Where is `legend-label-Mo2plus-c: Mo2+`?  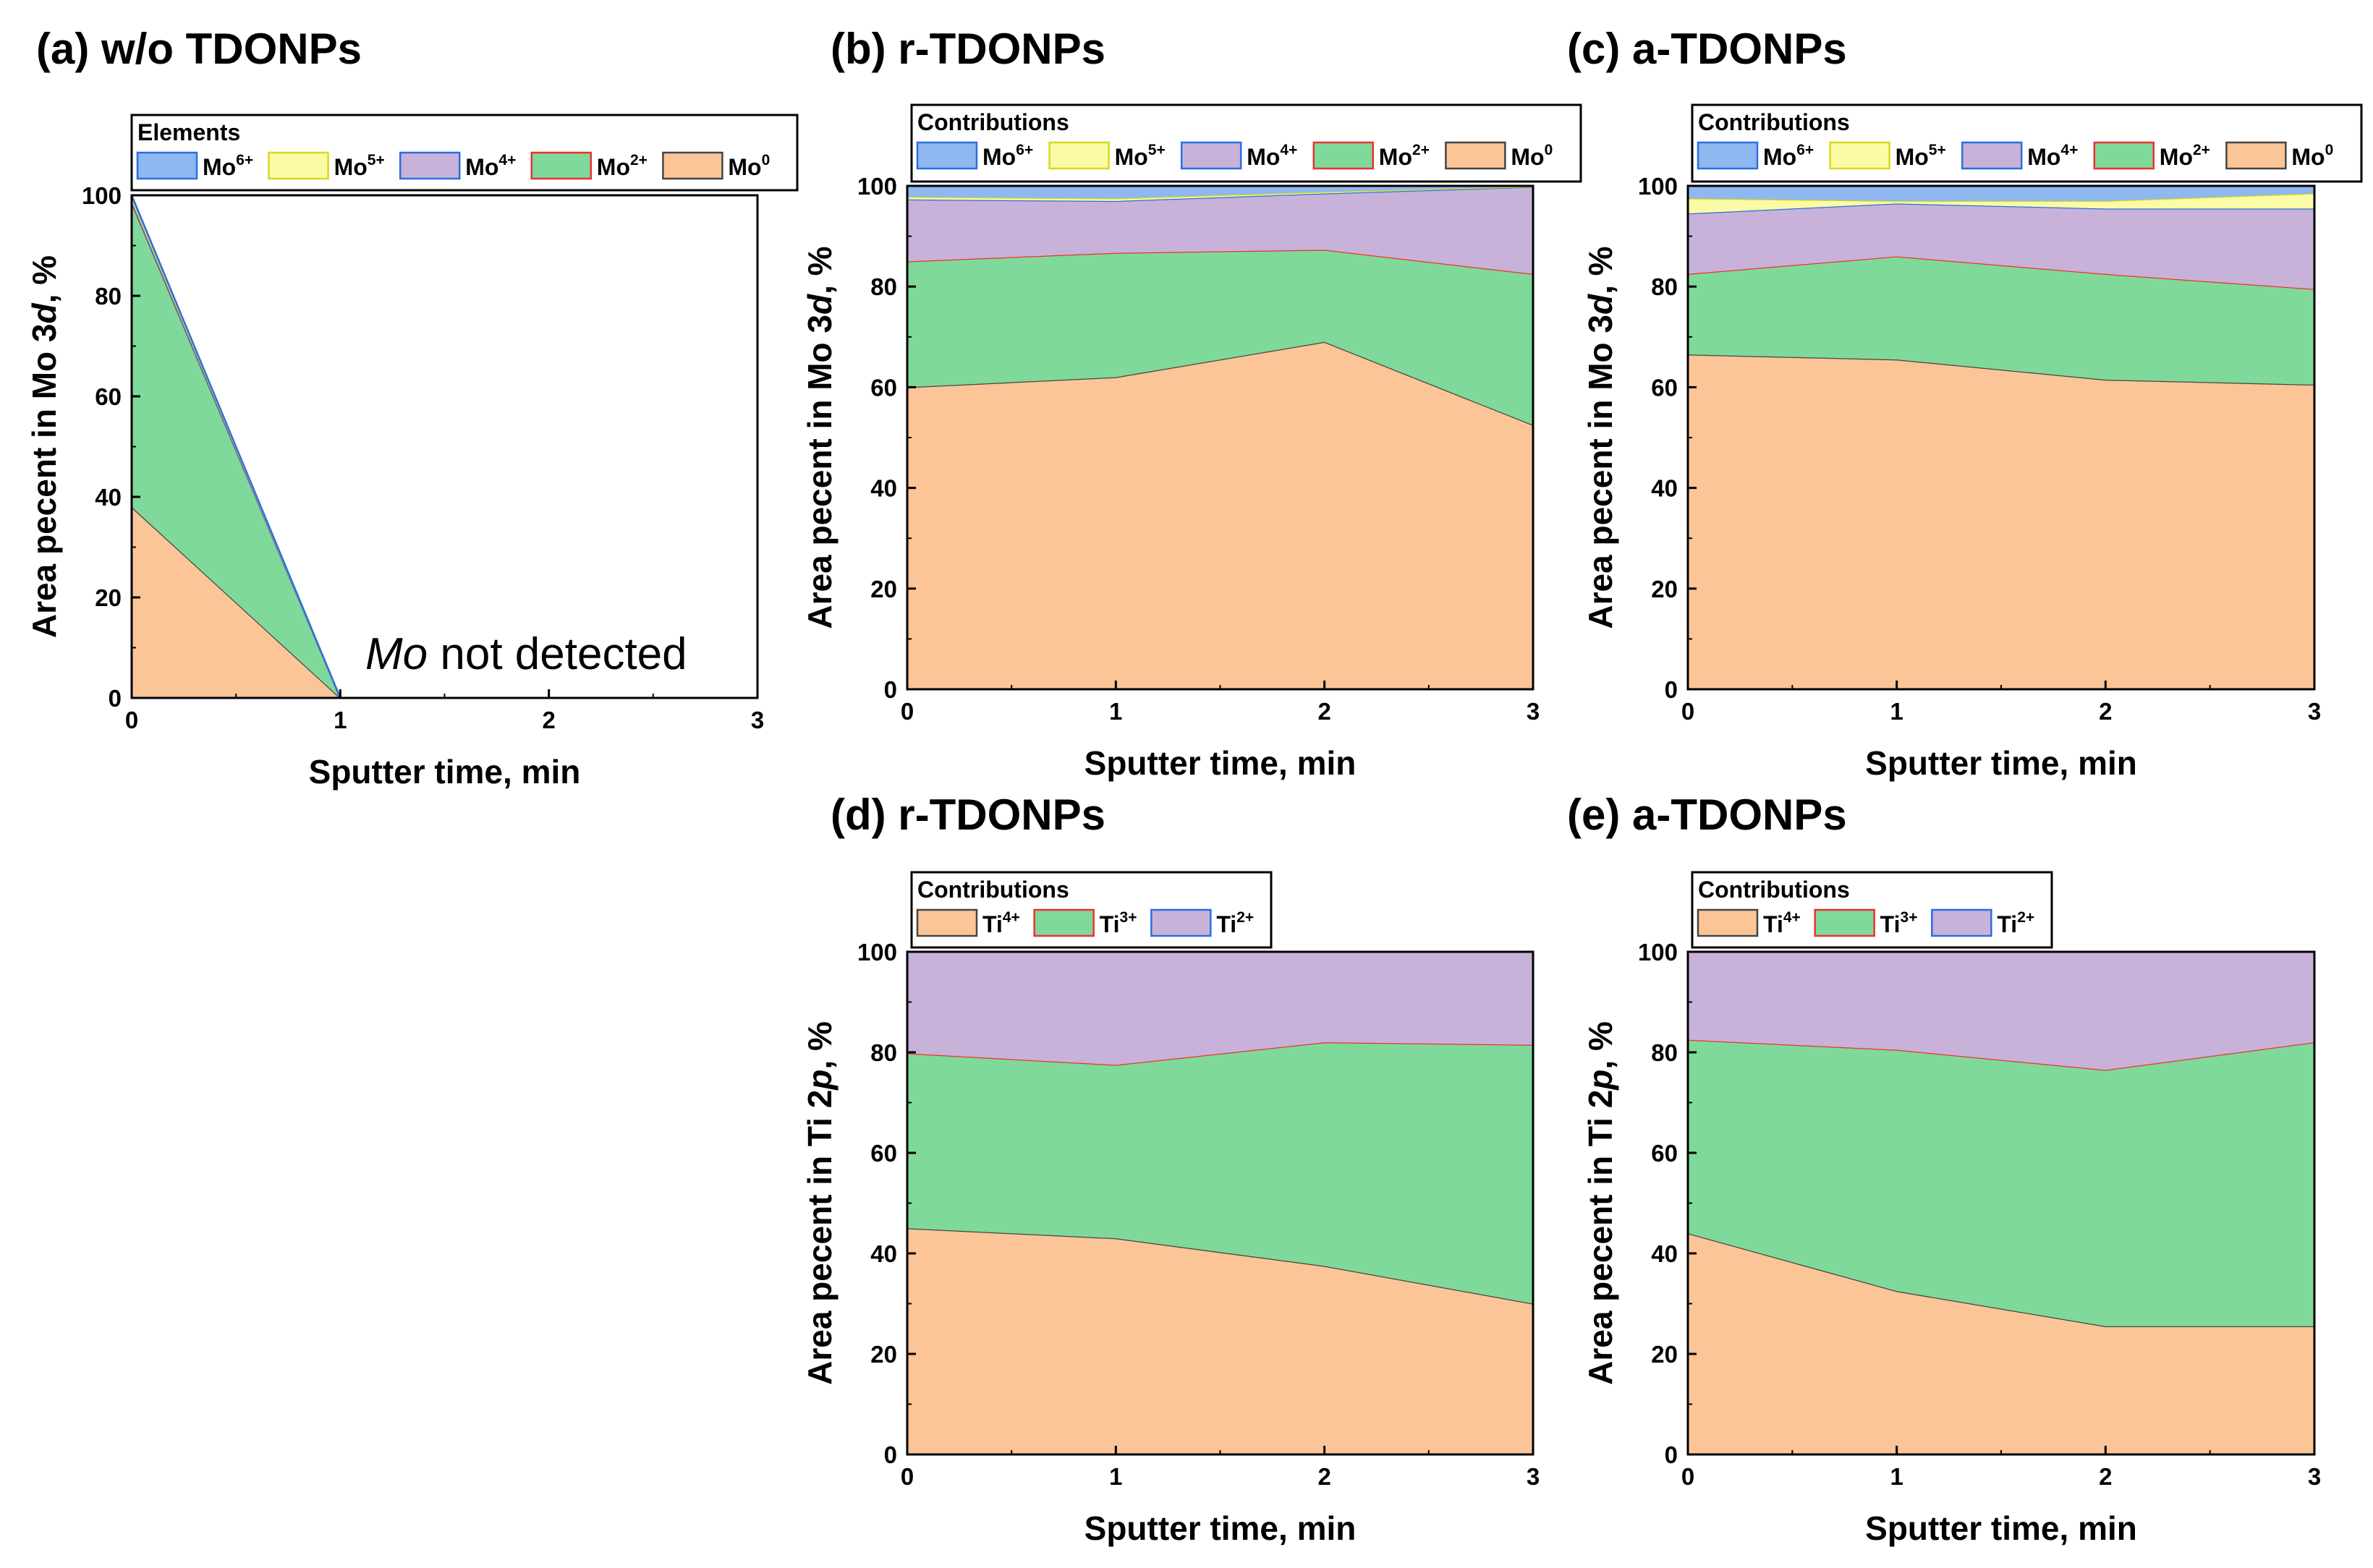
legend-label-Mo2plus-c: Mo2+ is located at coordinates (2185, 156).